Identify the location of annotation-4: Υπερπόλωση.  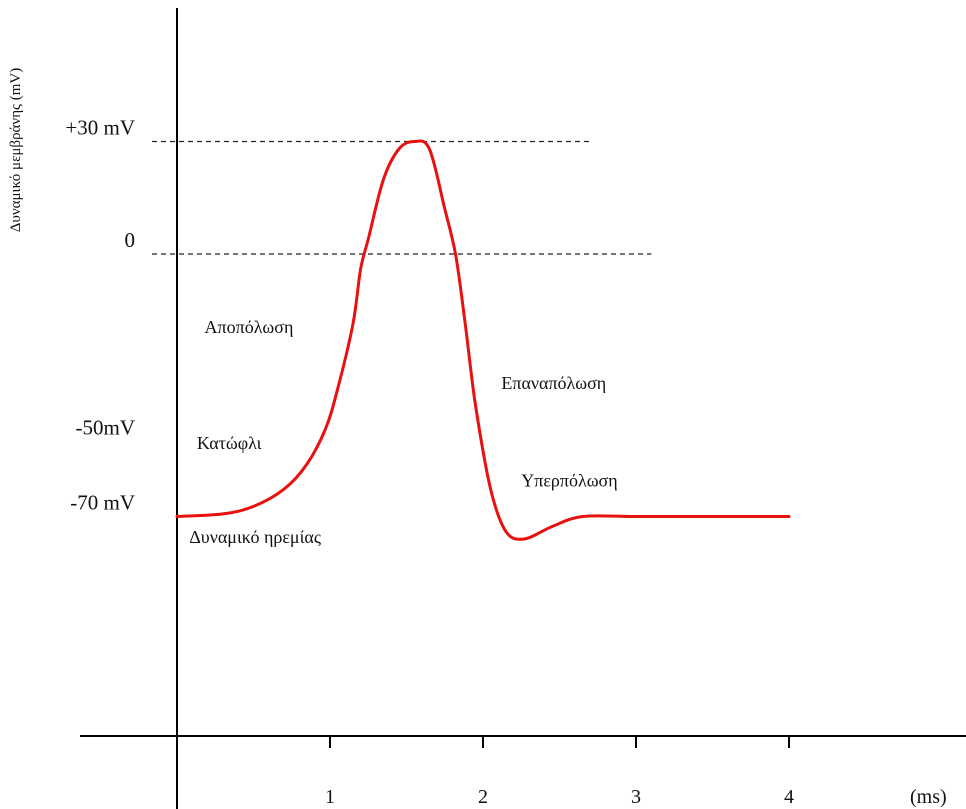
(569, 481).